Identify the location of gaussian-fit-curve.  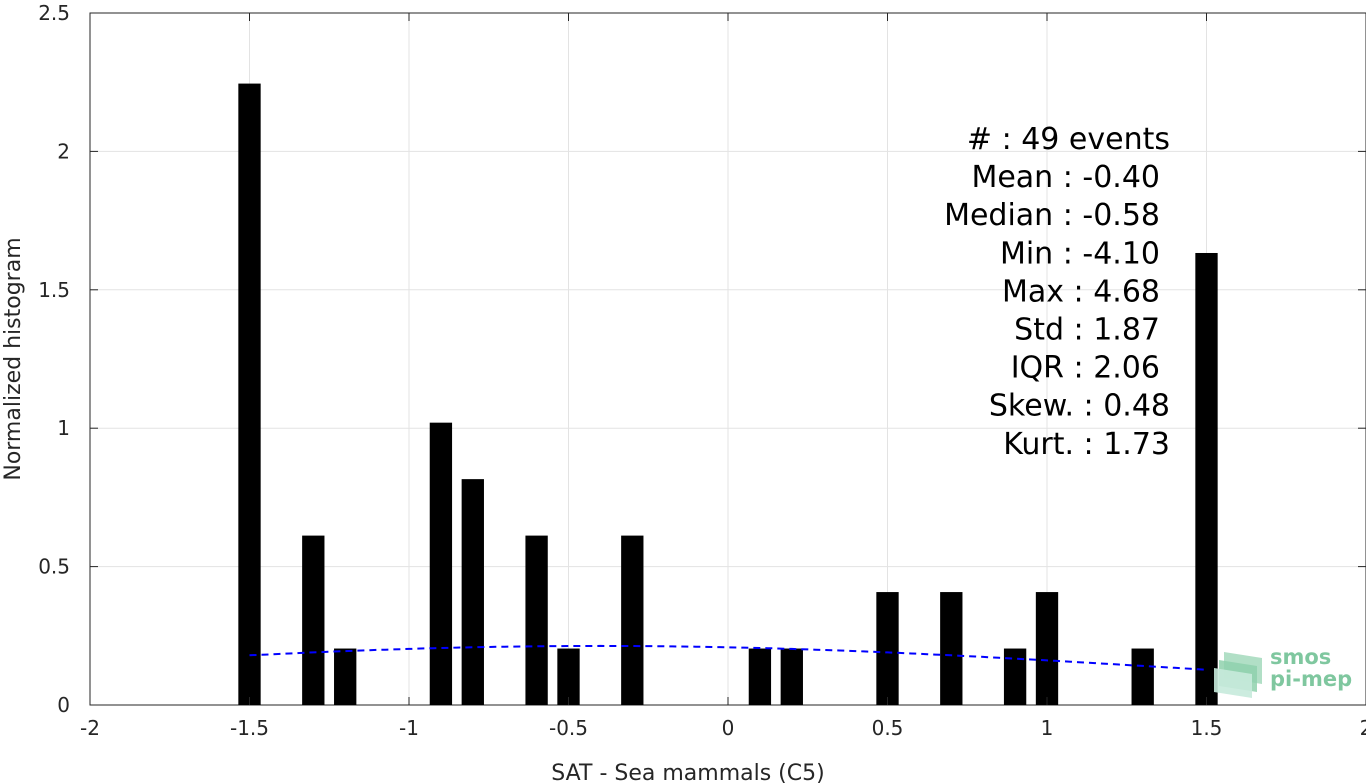
(728, 657).